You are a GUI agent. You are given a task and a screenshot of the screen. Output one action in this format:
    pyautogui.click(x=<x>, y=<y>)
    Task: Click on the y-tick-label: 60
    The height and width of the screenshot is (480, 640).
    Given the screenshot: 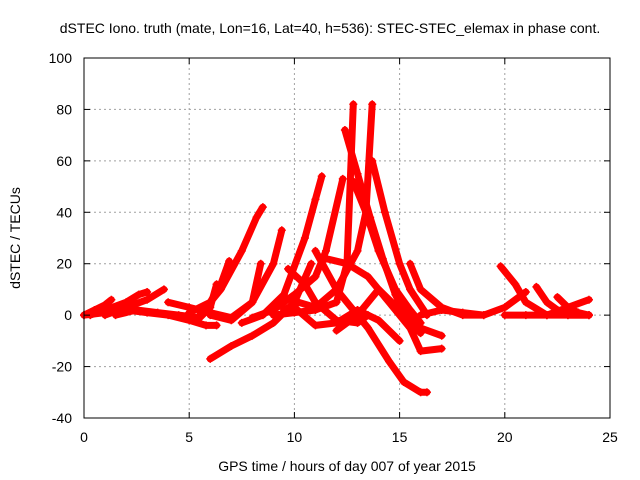 What is the action you would take?
    pyautogui.click(x=64, y=161)
    